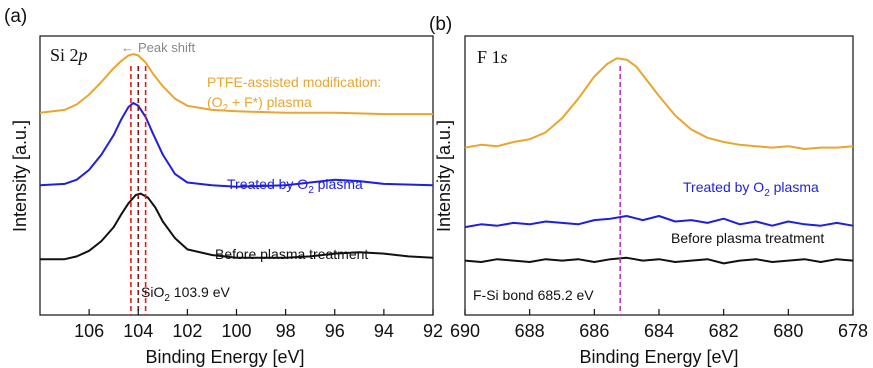  I want to click on o2-label-a: Treated by O2 plasma, so click(295, 186).